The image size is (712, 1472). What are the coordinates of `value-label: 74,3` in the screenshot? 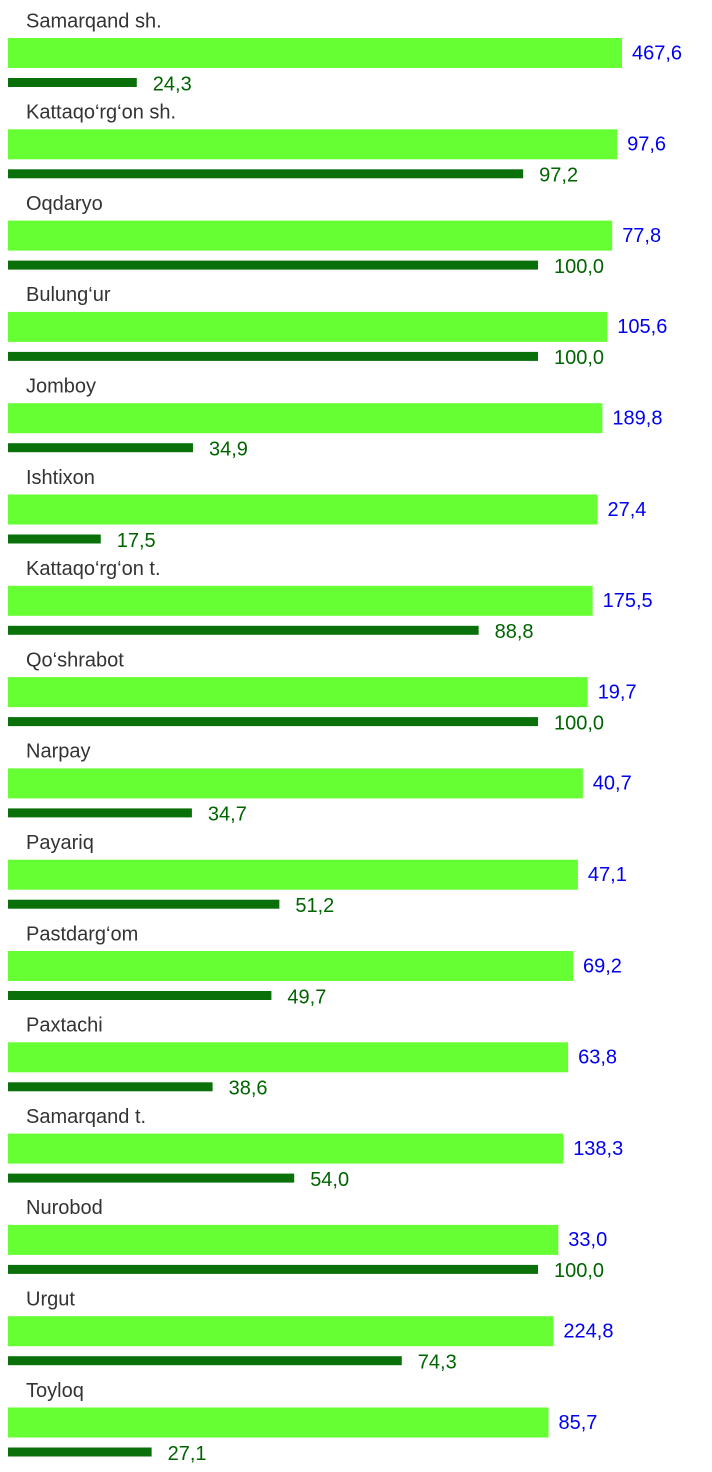 It's located at (437, 1362).